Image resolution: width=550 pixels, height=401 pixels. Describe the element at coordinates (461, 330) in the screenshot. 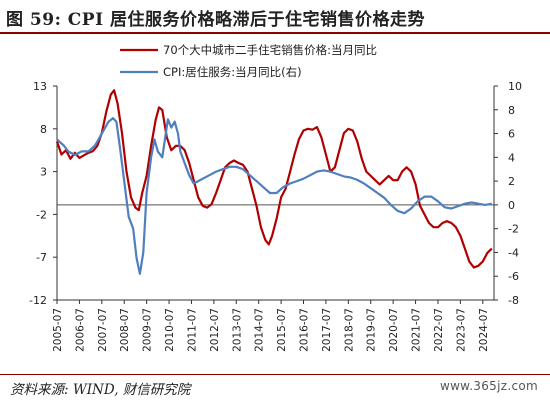

I see `x-tick-label: 2023-07` at that location.